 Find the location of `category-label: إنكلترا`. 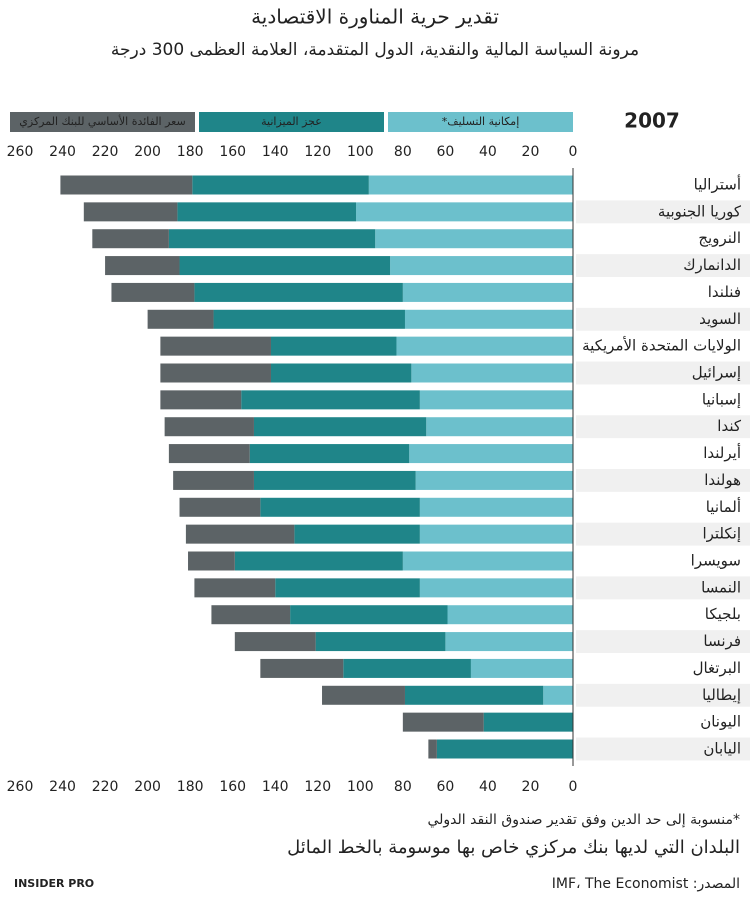

category-label: إنكلترا is located at coordinates (721, 534).